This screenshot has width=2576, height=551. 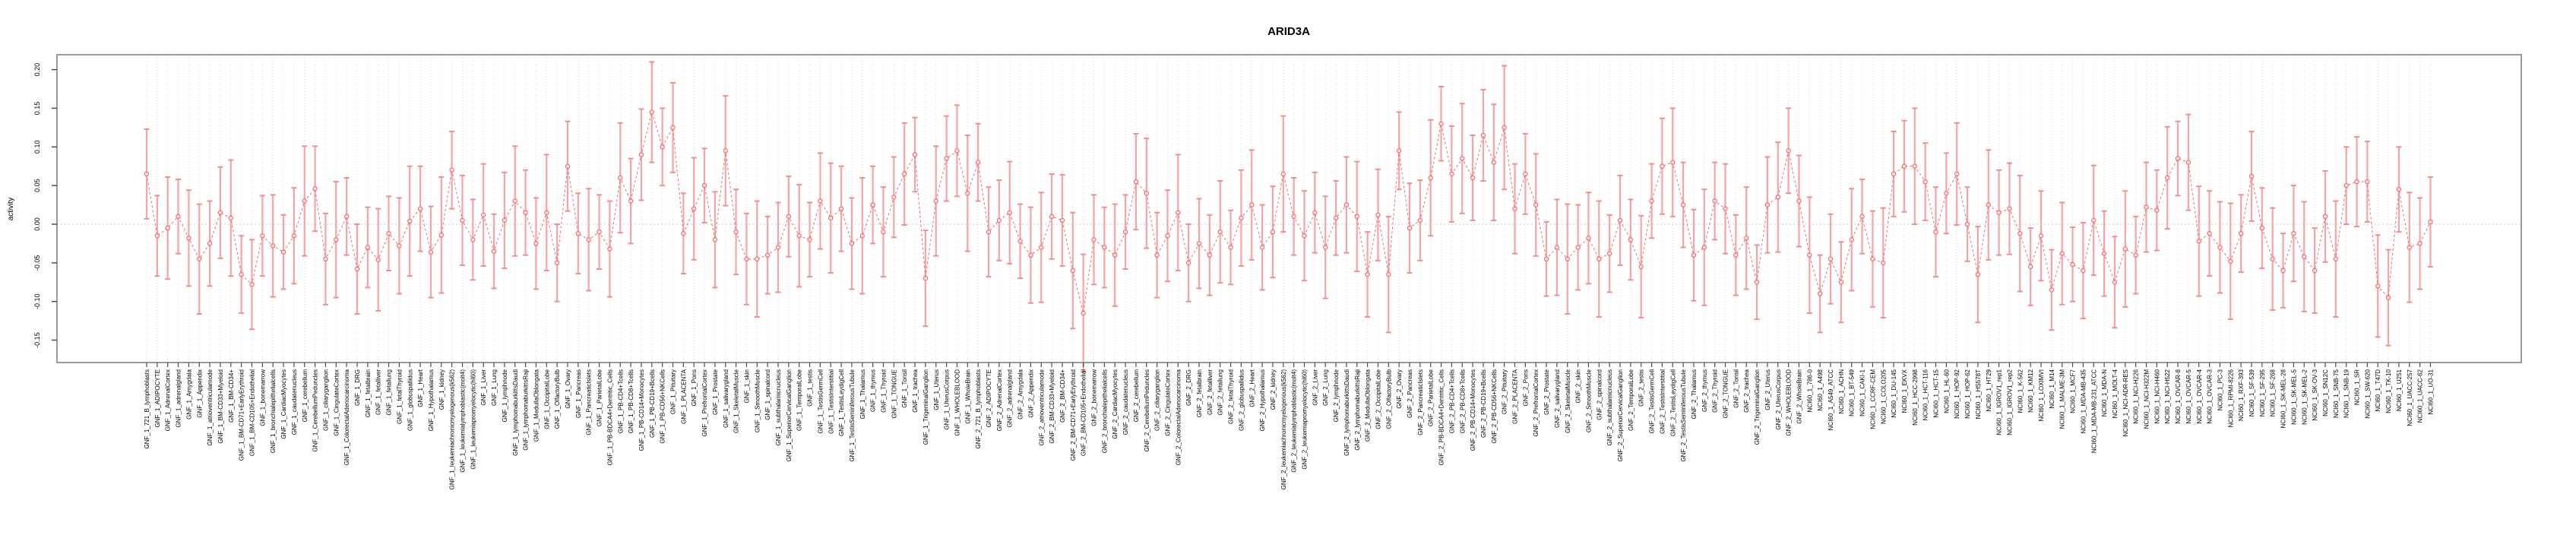 I want to click on x-tick-label: GNF_1_TestisGermCell, so click(x=820, y=401).